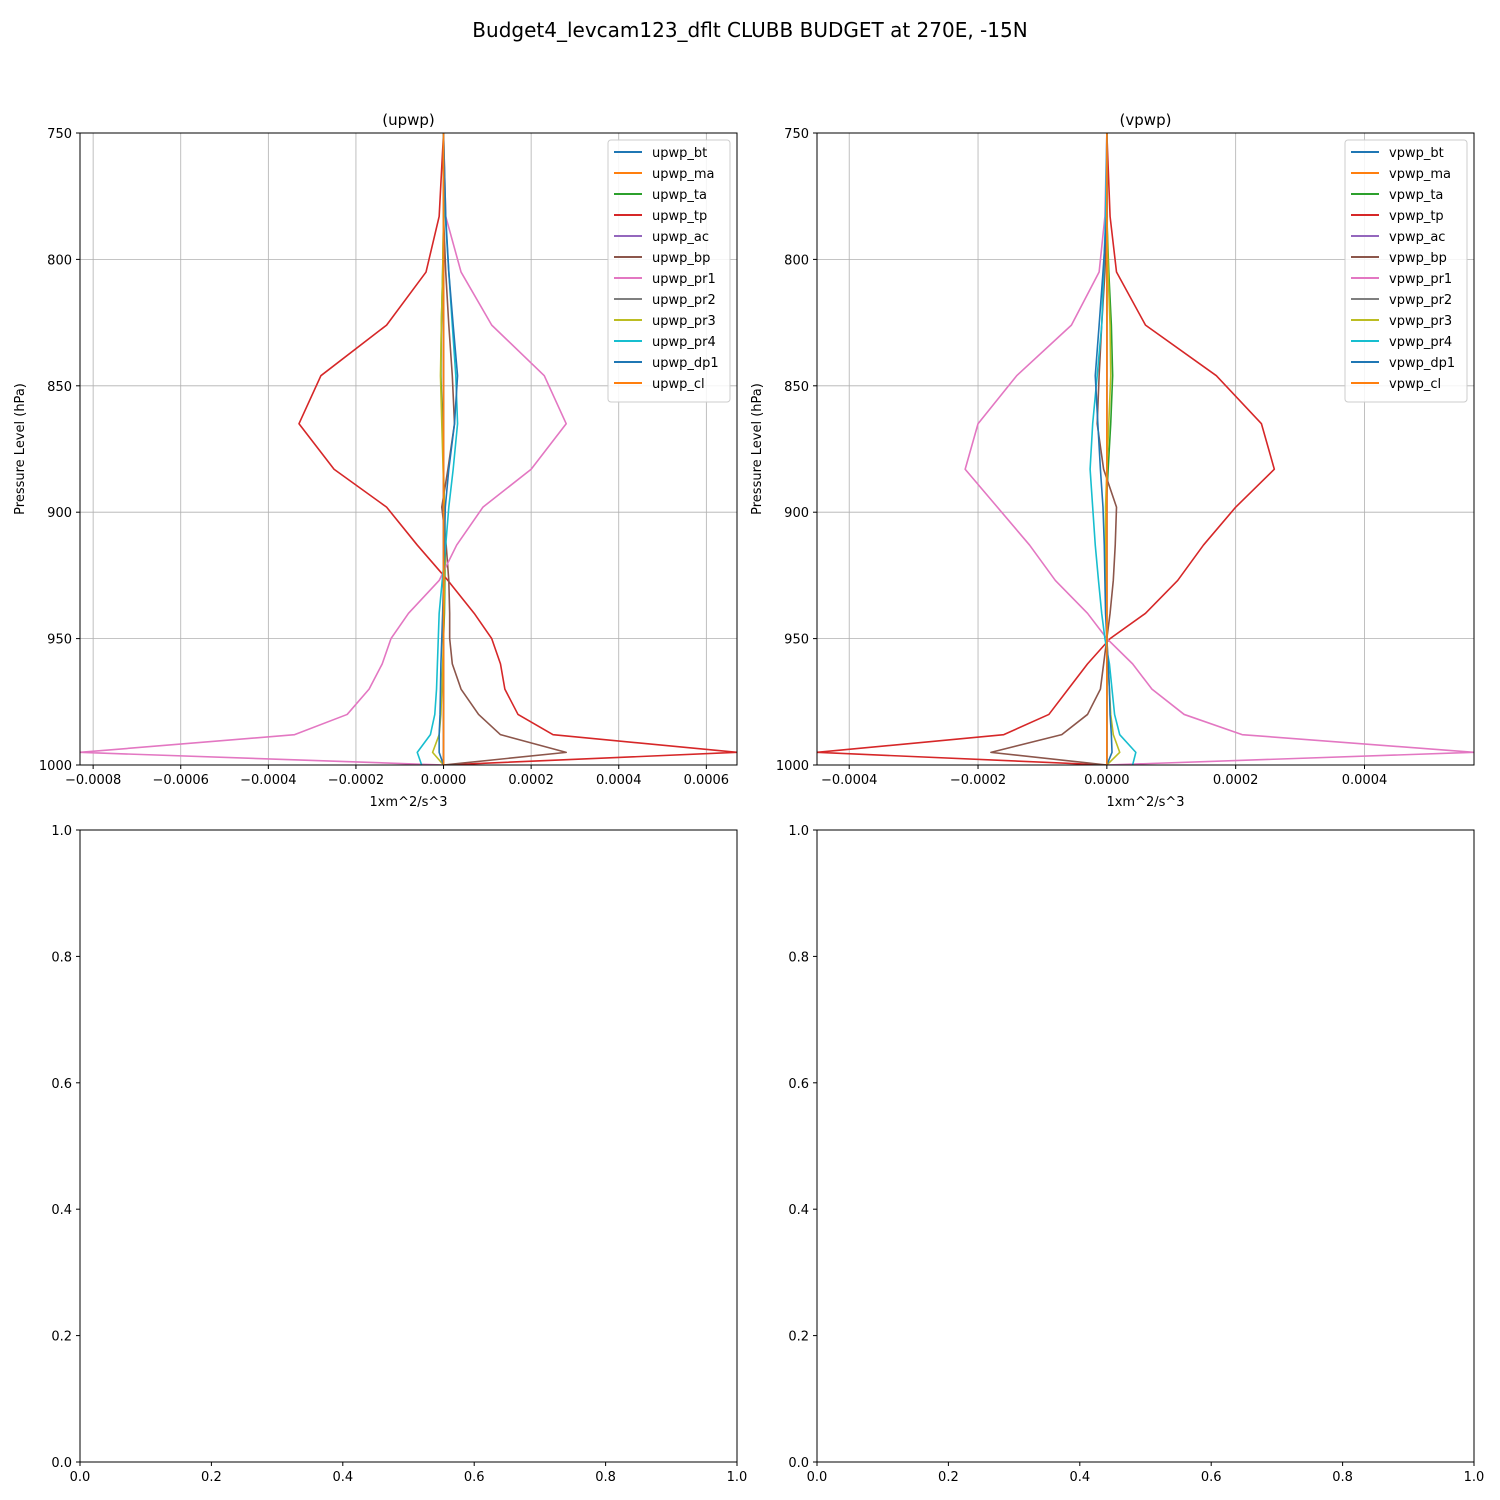 The height and width of the screenshot is (1500, 1500). I want to click on legend-label-upwp_bt: upwp_bt, so click(679, 153).